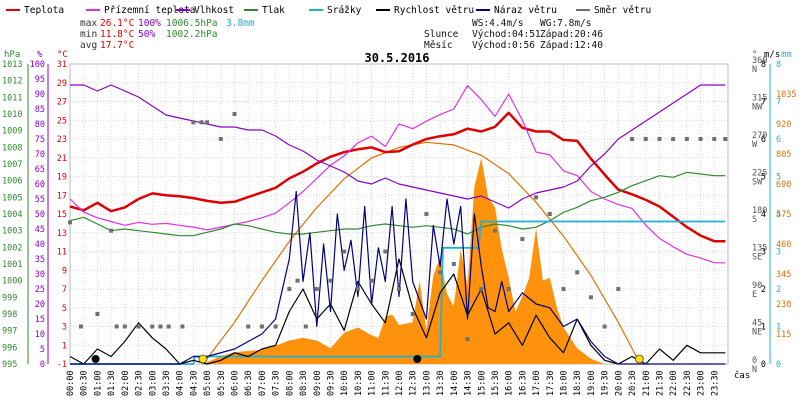 The height and width of the screenshot is (404, 800). What do you see at coordinates (12, 282) in the screenshot?
I see `pressure-tick: 1000` at bounding box center [12, 282].